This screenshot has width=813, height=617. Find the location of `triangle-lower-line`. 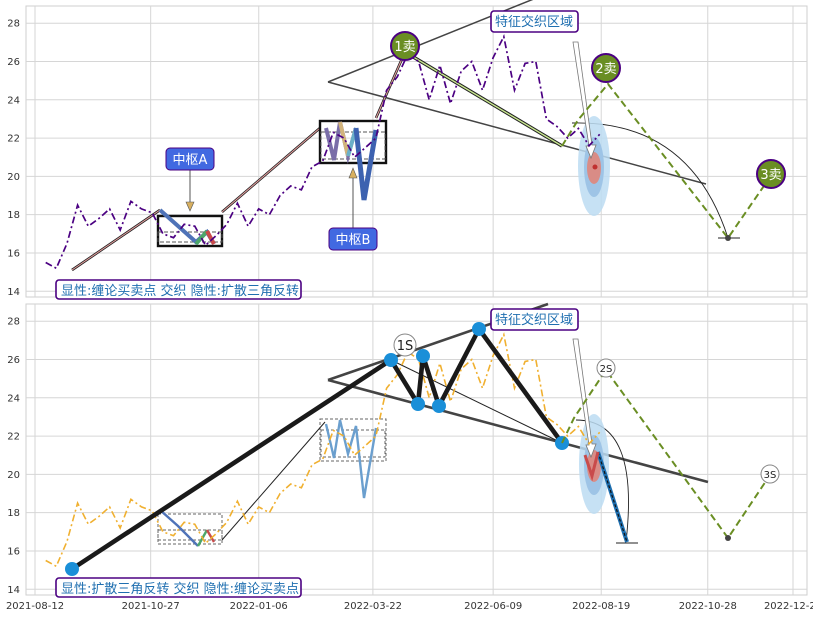

triangle-lower-line is located at coordinates (517, 133).